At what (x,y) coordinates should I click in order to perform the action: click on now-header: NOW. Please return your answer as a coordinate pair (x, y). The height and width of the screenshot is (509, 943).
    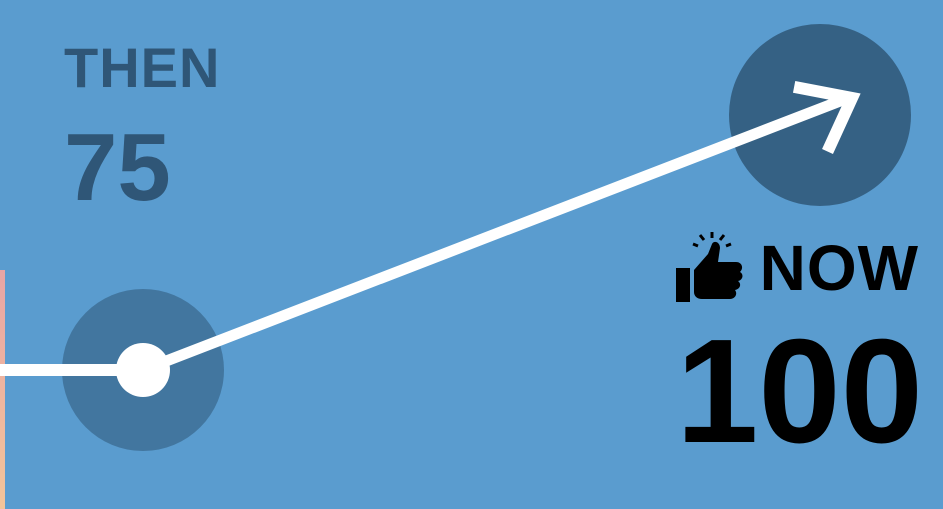
    Looking at the image, I should click on (796, 268).